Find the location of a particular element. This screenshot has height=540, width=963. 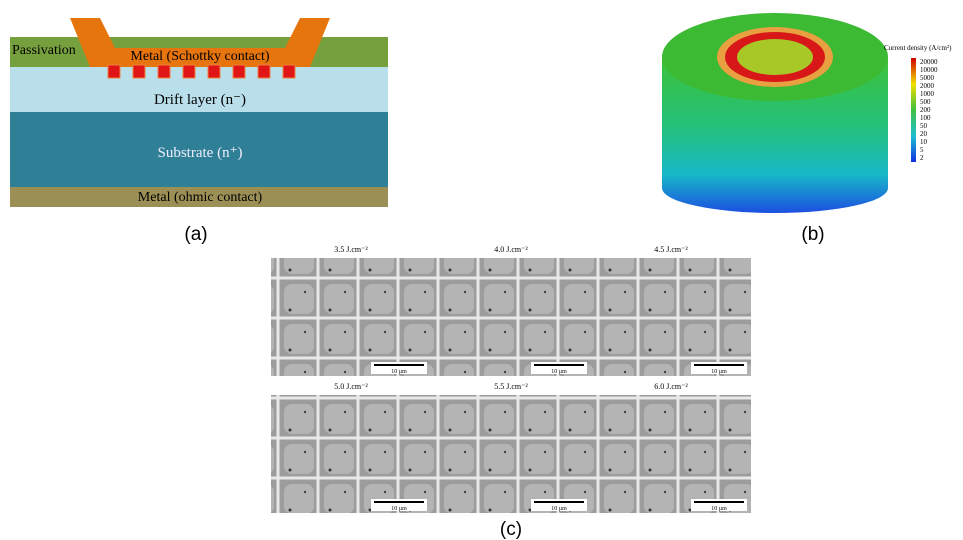

colorbar-tick: 2000 is located at coordinates (927, 86).